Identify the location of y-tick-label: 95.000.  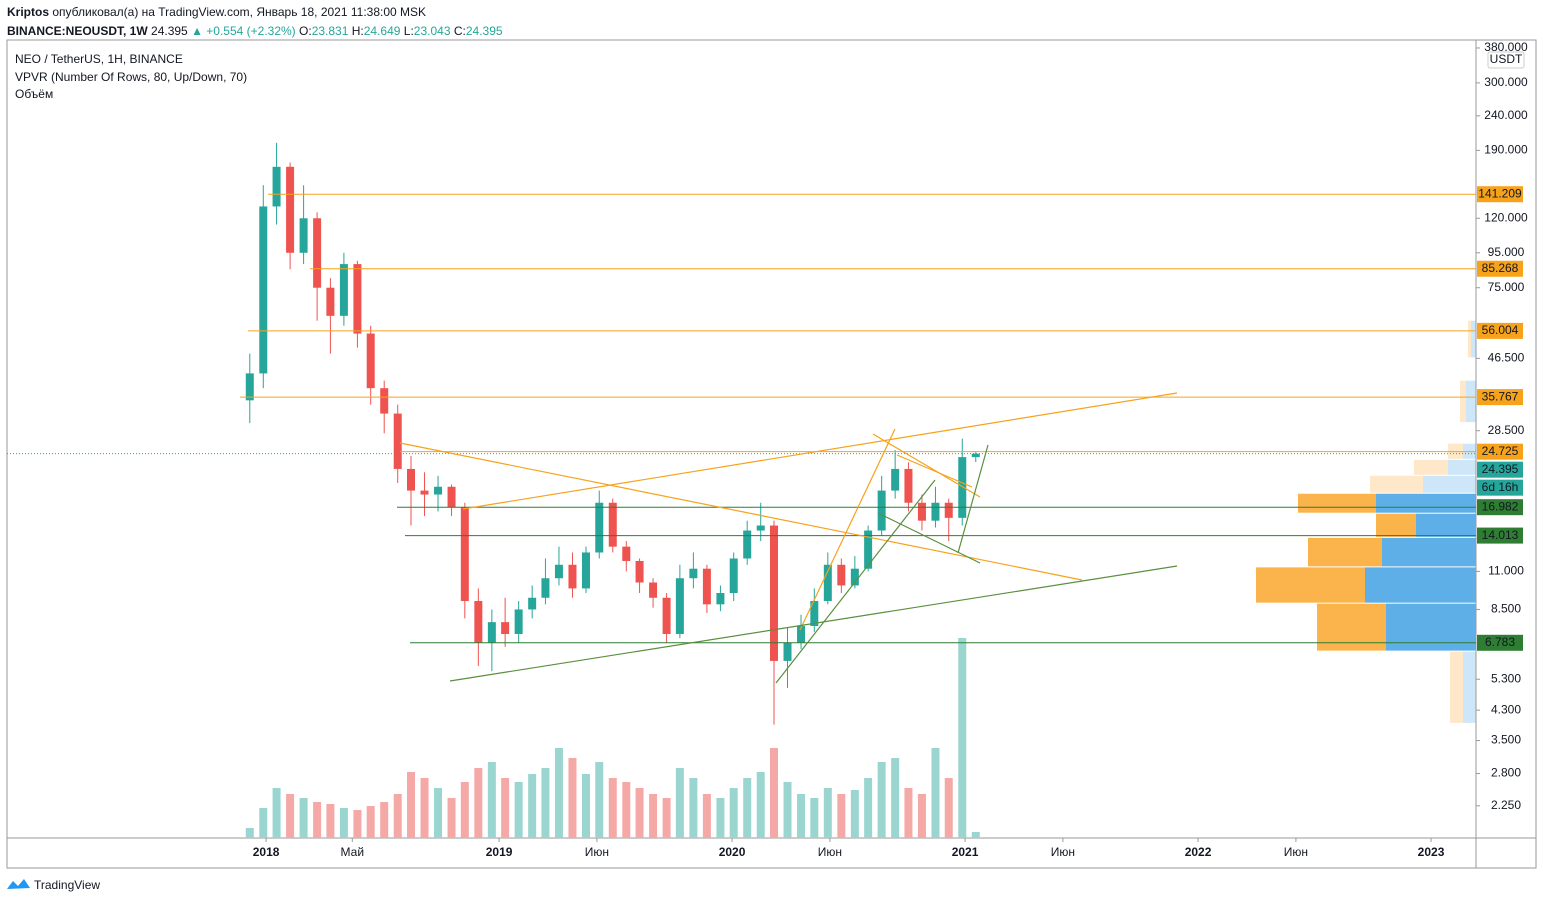
(1506, 252).